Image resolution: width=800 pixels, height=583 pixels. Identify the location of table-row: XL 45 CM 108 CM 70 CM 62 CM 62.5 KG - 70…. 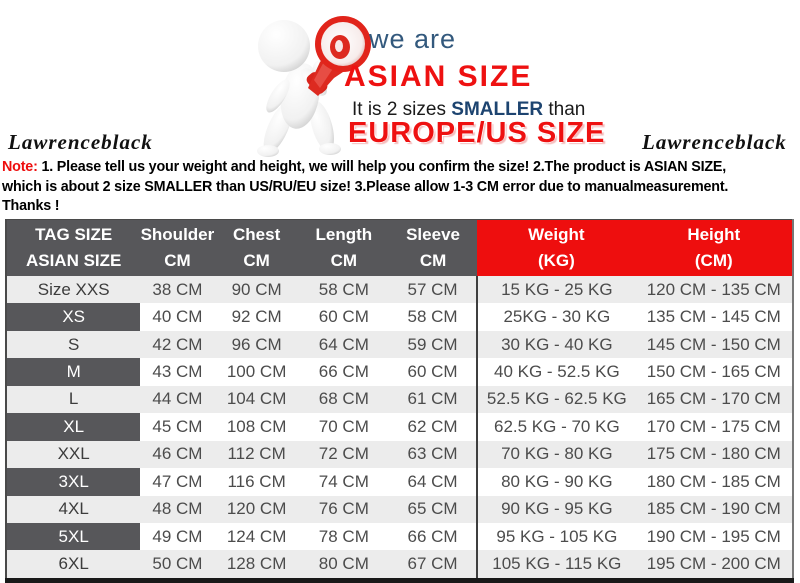
(399, 427).